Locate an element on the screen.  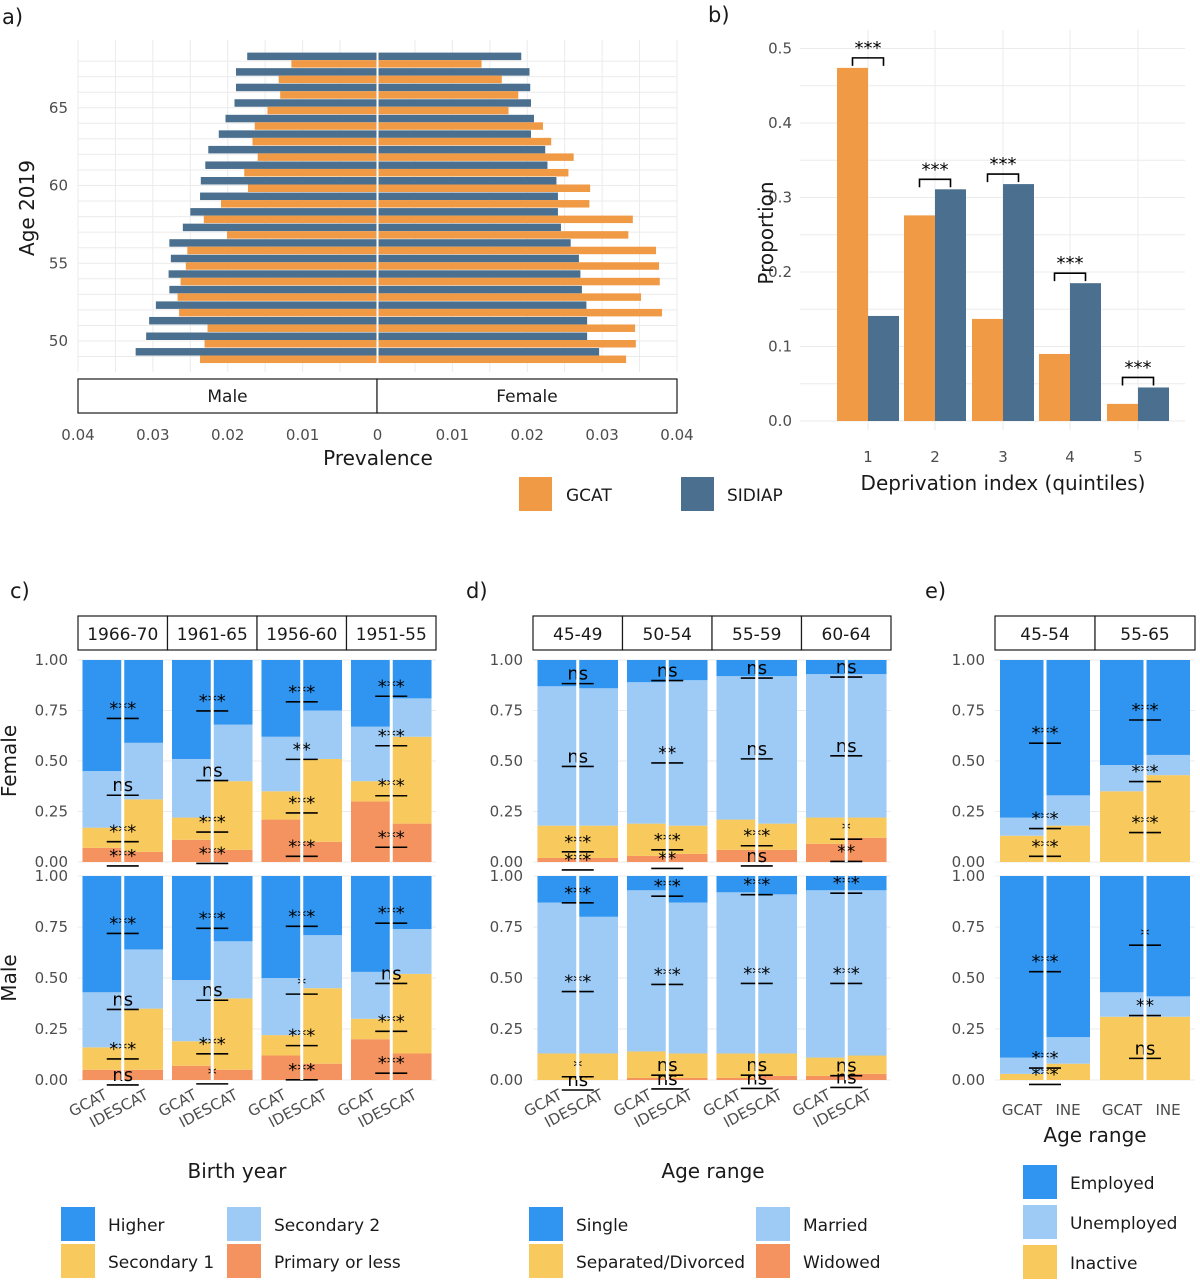
y-tick-label: 0.2 is located at coordinates (780, 272).